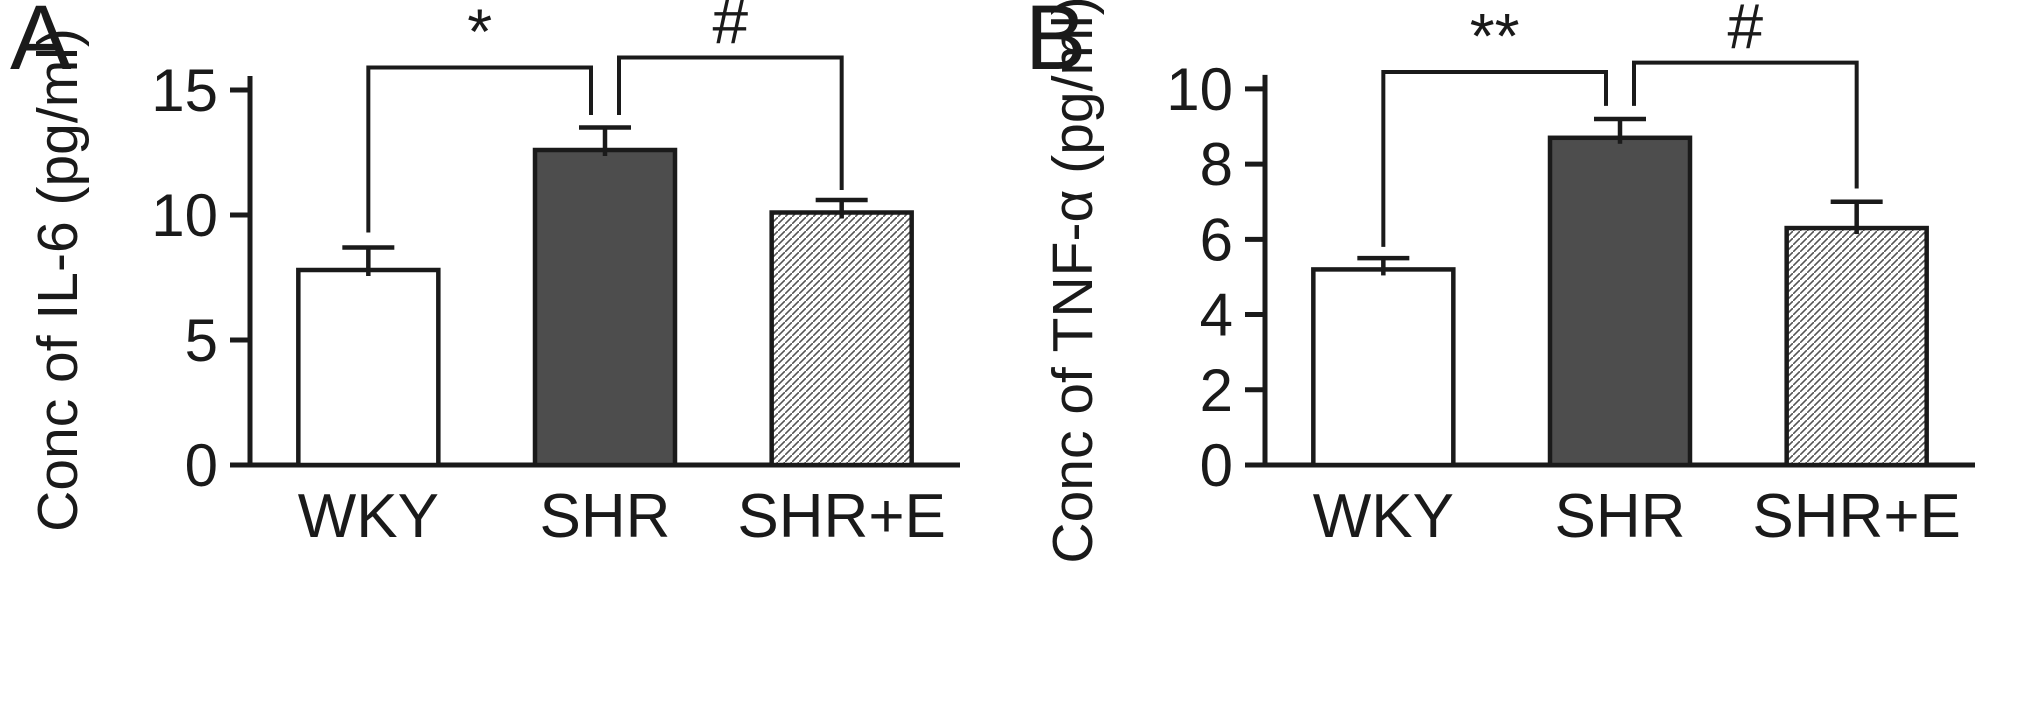 This screenshot has height=720, width=2031. What do you see at coordinates (58, 280) in the screenshot?
I see `y-axis-label-il6: Conc of IL-6 (pg/ml)` at bounding box center [58, 280].